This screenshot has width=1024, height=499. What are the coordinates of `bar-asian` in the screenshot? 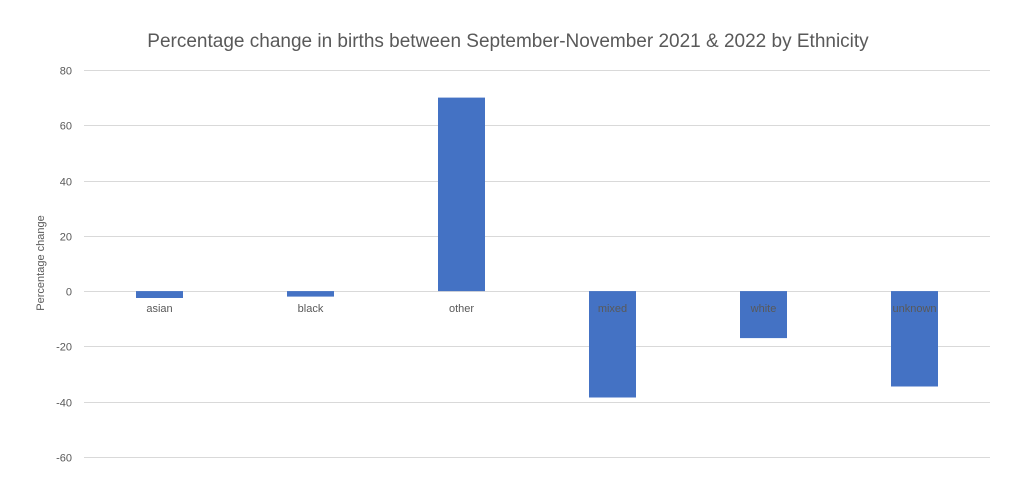 It's located at (159, 294).